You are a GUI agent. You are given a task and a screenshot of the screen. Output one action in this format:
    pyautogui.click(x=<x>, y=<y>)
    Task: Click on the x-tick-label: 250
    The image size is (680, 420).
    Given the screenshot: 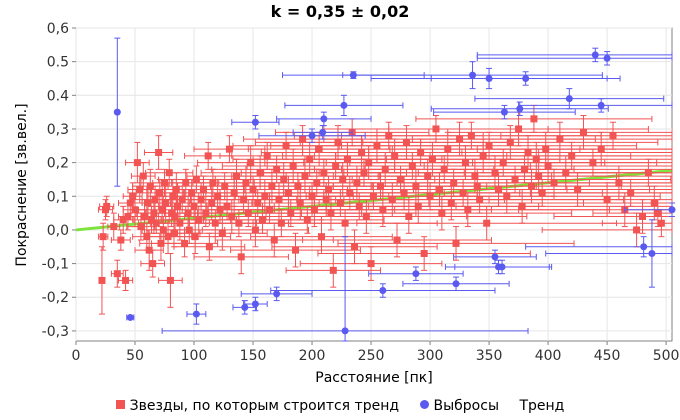 What is the action you would take?
    pyautogui.click(x=371, y=356)
    